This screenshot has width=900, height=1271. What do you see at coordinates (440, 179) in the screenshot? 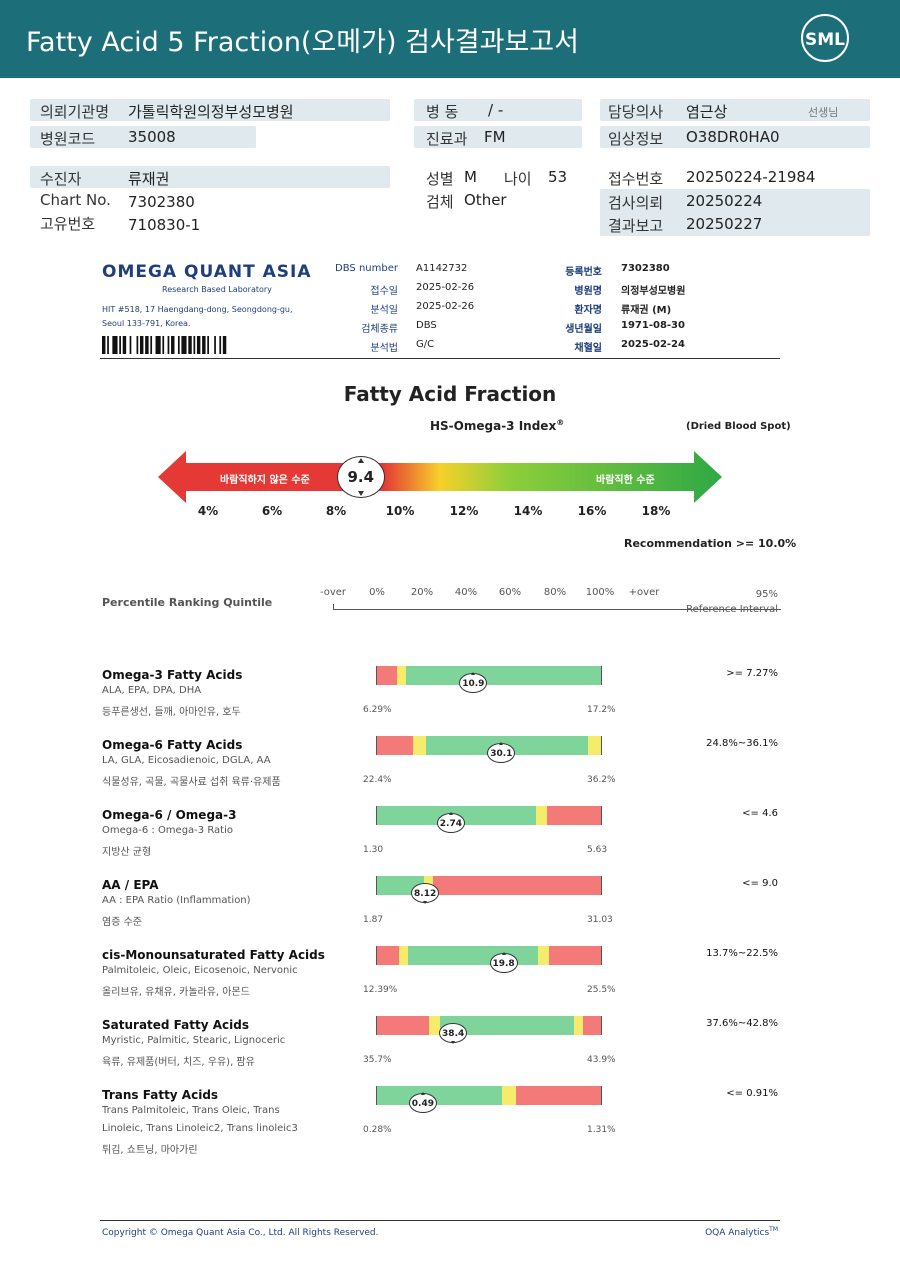
I see `sex-label: 성별` at bounding box center [440, 179].